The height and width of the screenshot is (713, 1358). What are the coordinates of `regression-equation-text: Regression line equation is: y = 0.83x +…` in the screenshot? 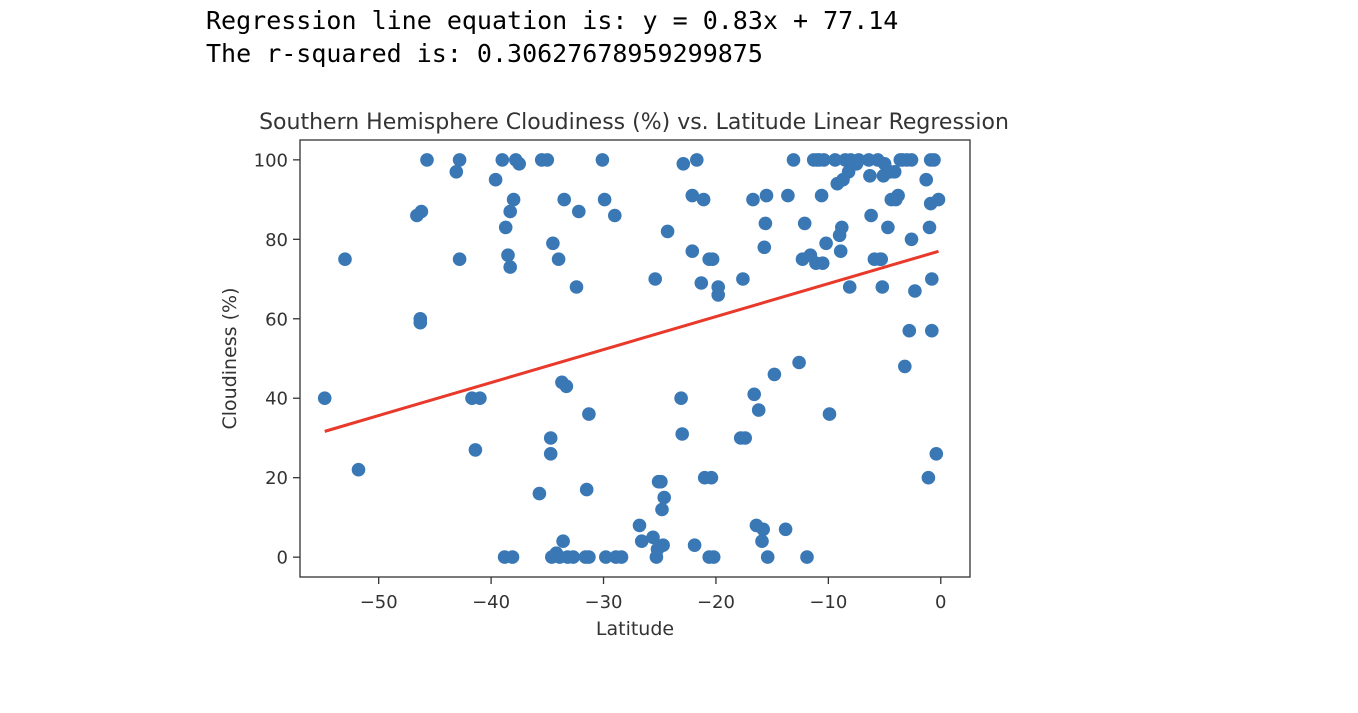 It's located at (552, 20).